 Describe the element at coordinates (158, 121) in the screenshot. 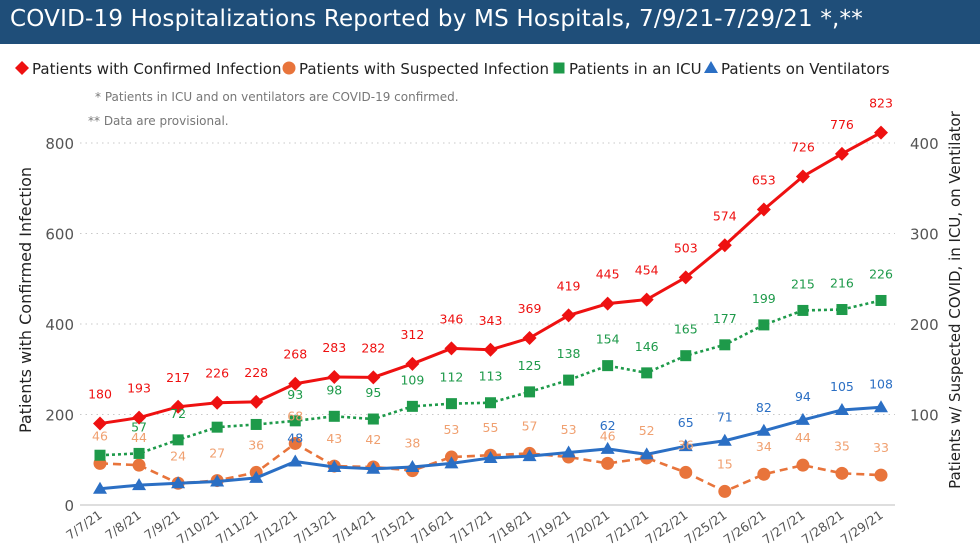

I see `note-provisional: ** Data are provisional.` at that location.